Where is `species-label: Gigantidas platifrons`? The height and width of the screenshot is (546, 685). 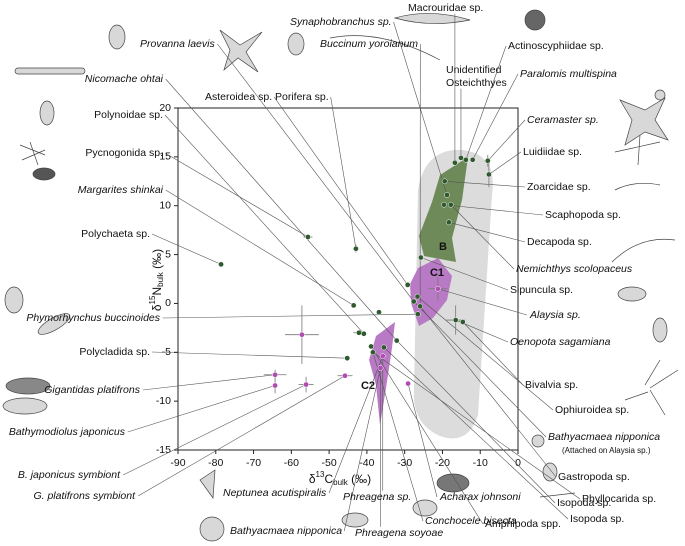
species-label: Gigantidas platifrons is located at coordinates (92, 390).